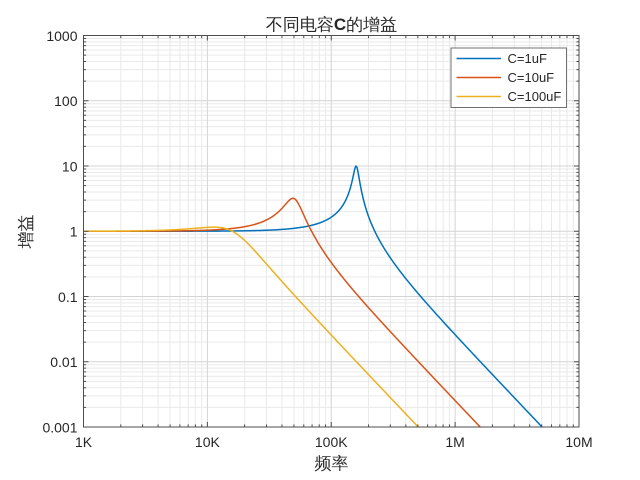 The height and width of the screenshot is (480, 640). What do you see at coordinates (59, 427) in the screenshot?
I see `svg-text: 0.001` at bounding box center [59, 427].